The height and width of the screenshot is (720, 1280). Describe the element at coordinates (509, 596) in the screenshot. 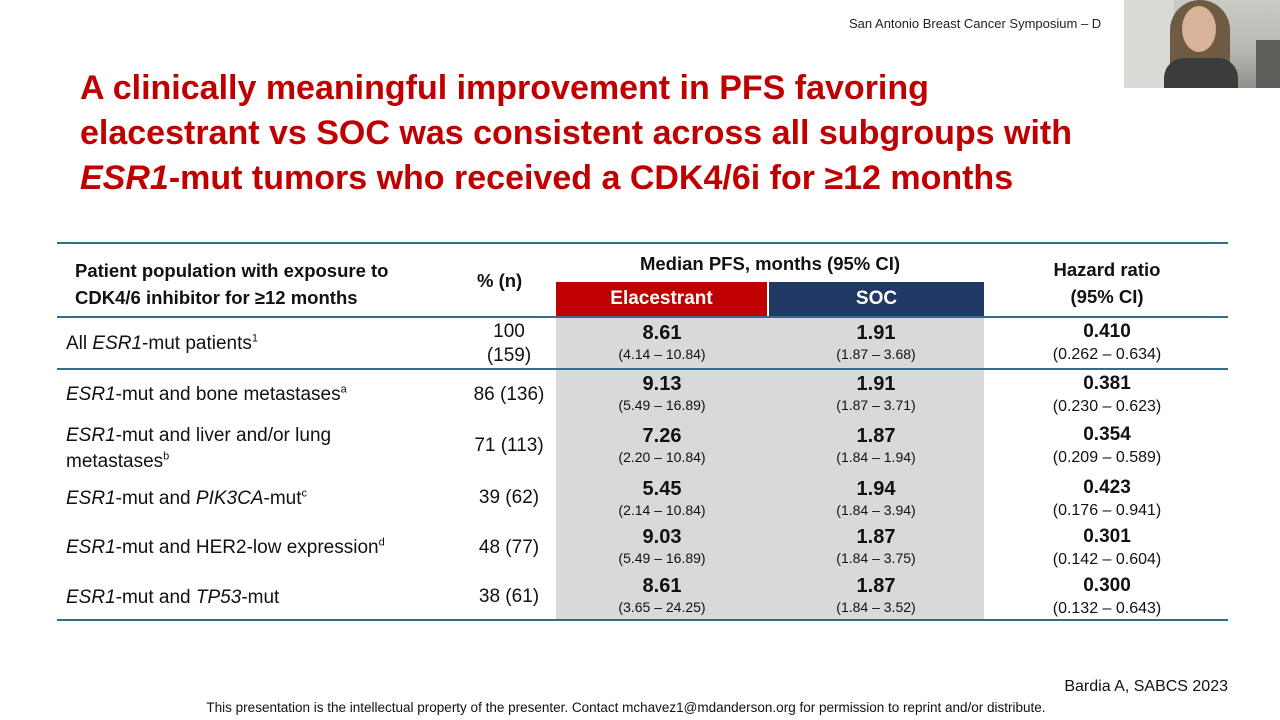

I see `row-percent: 38 (61)` at that location.